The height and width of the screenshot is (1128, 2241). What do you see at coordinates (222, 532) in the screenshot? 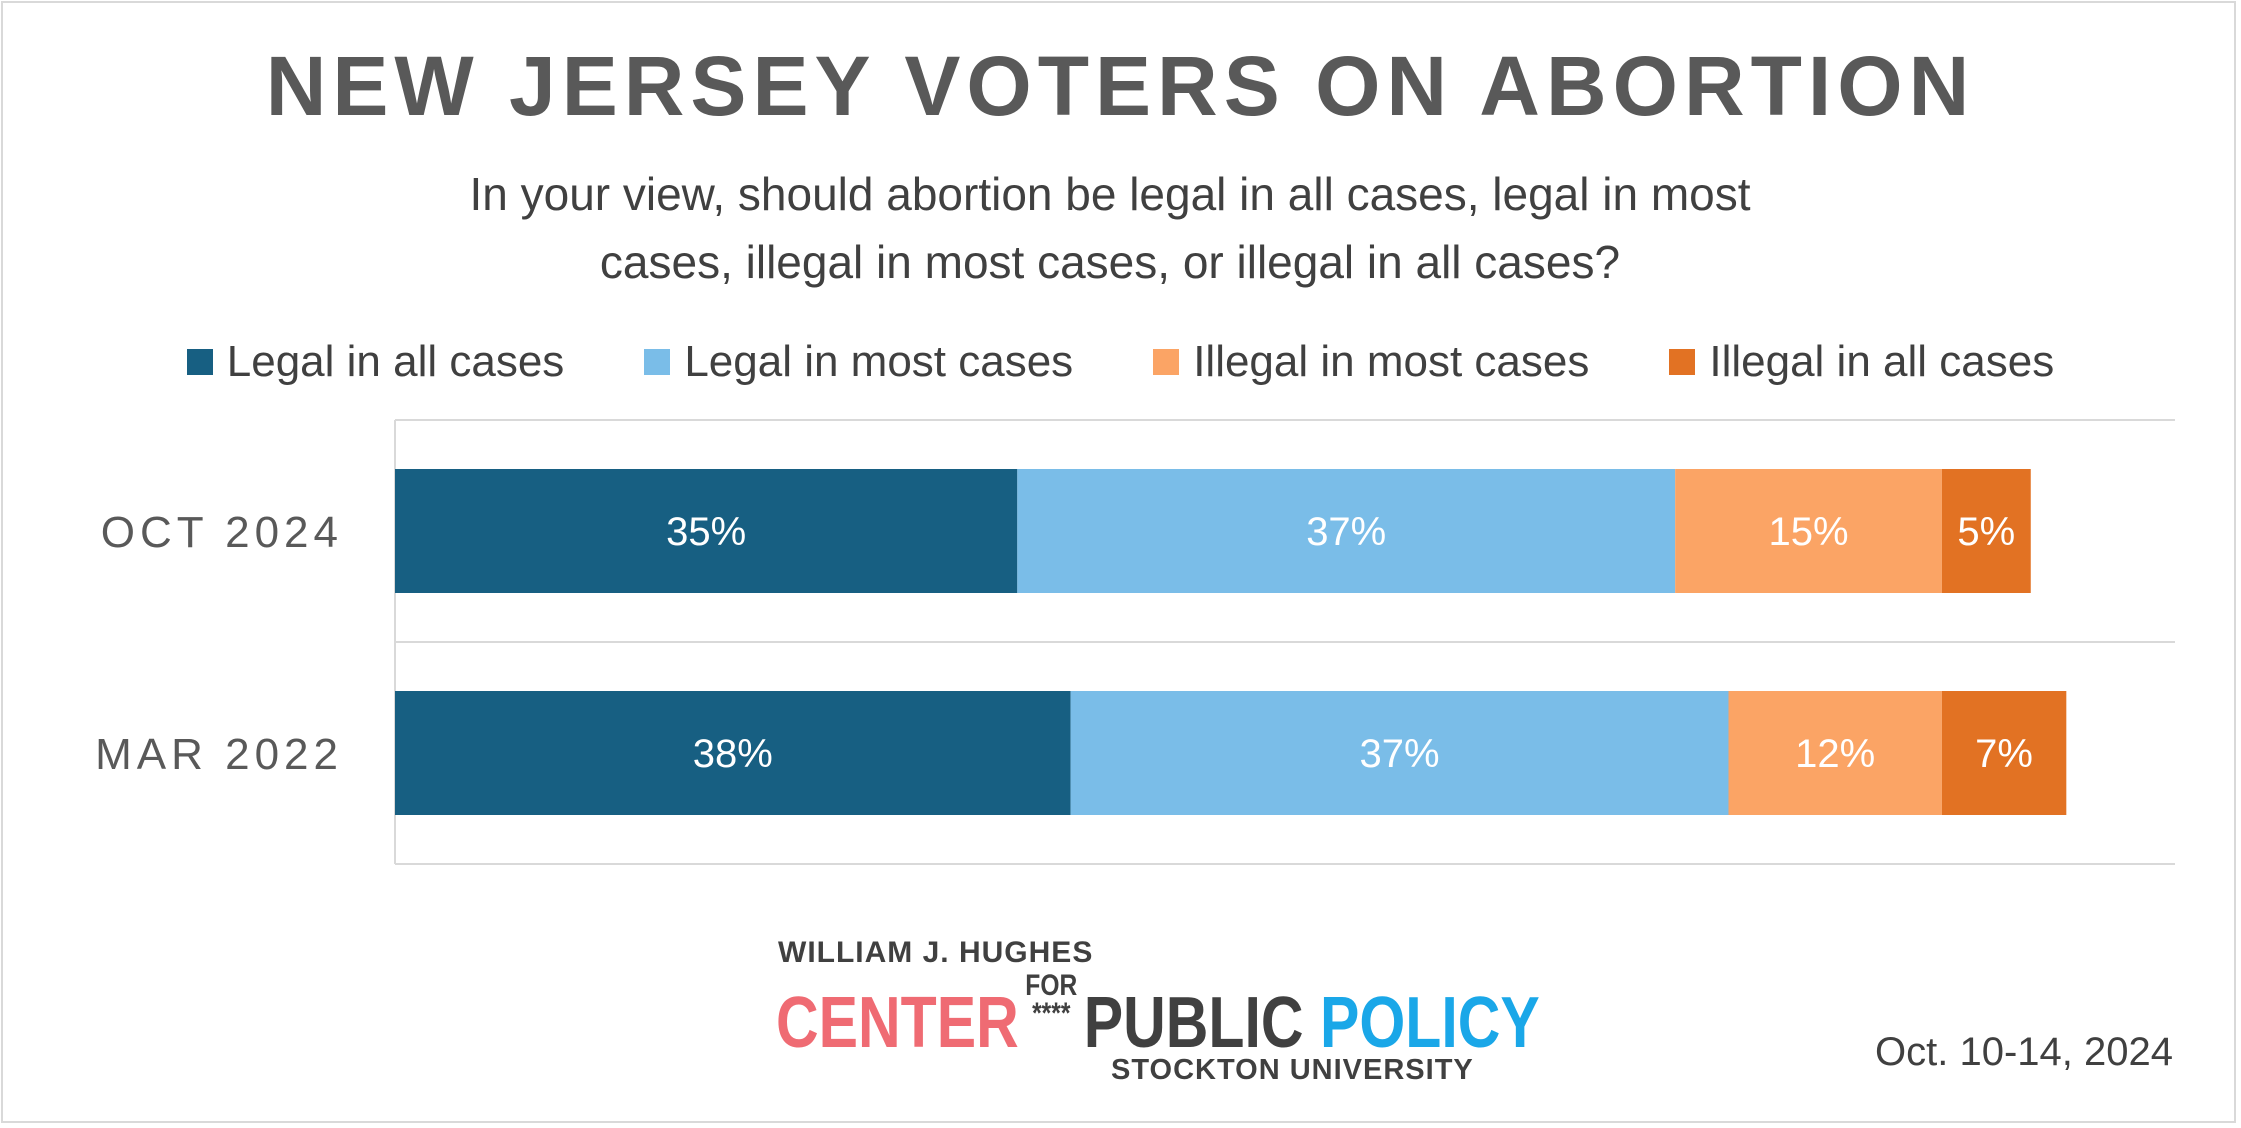
I see `category-label: OCT 2024` at bounding box center [222, 532].